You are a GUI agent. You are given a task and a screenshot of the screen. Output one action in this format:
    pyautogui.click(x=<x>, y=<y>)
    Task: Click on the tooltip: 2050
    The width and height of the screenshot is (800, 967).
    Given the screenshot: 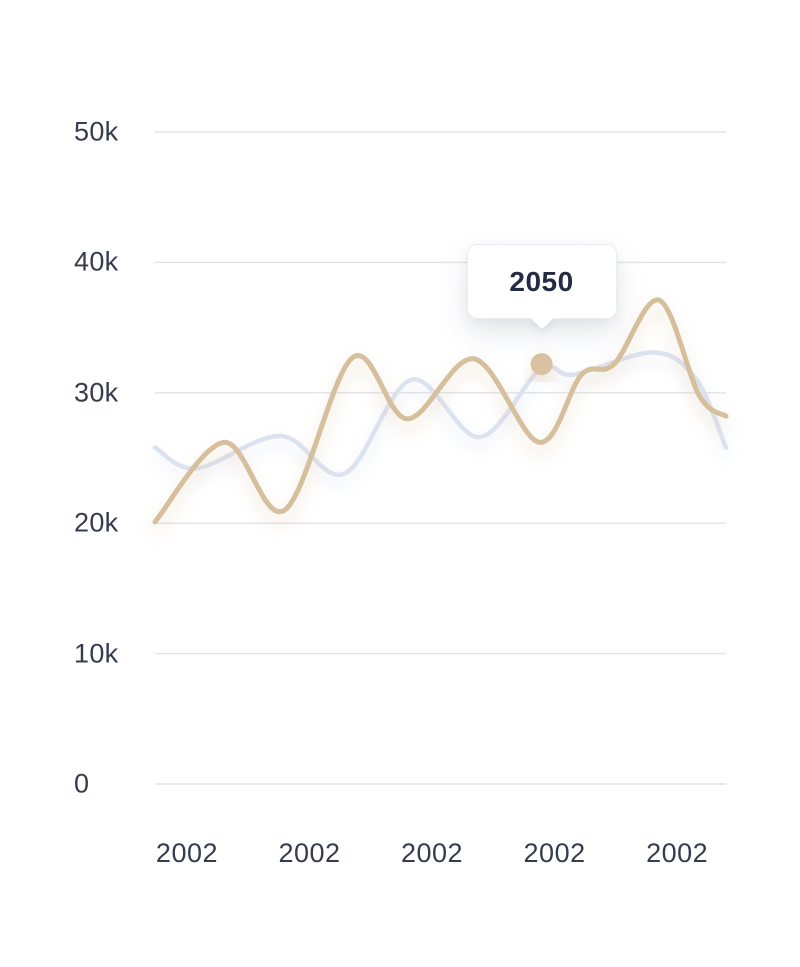 What is the action you would take?
    pyautogui.click(x=541, y=287)
    